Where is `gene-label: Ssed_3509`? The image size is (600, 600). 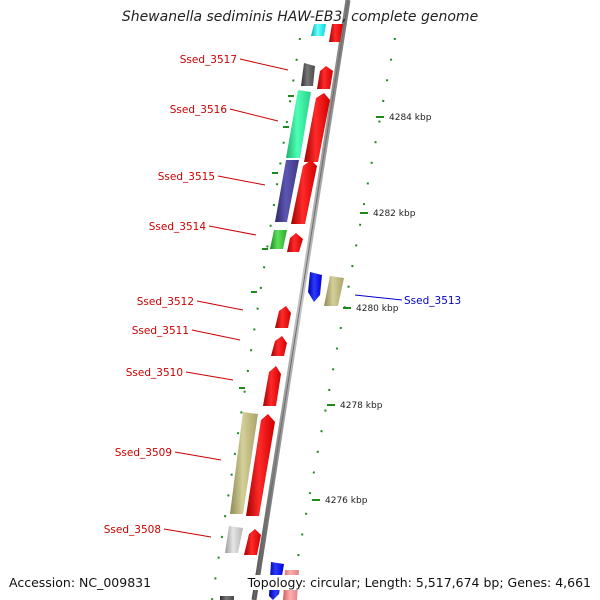 gene-label: Ssed_3509 is located at coordinates (143, 453).